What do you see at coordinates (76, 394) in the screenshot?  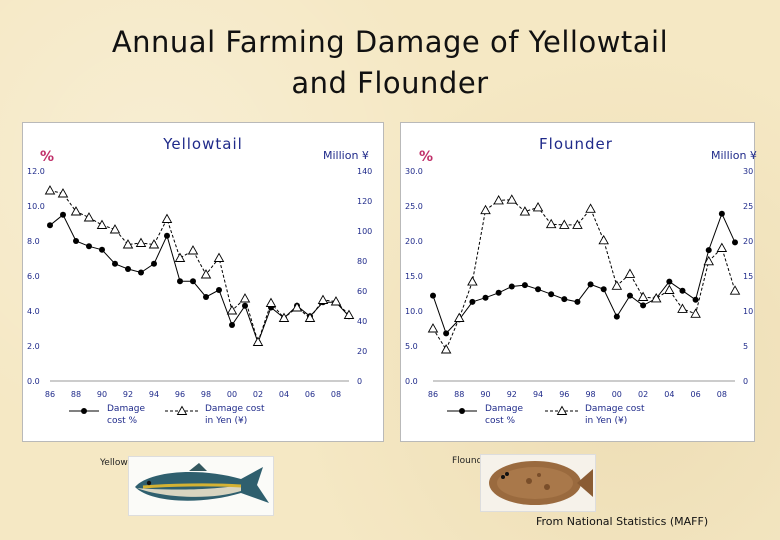 I see `yellowtail-x-tick-label: 88` at bounding box center [76, 394].